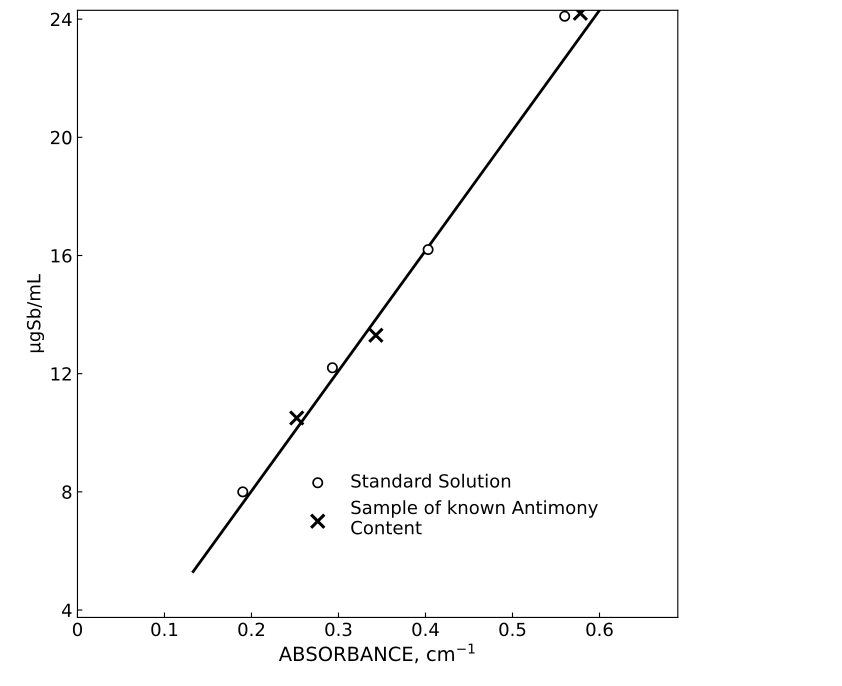  I want to click on legend-label: Sample of known Antimony Content, so click(474, 517).